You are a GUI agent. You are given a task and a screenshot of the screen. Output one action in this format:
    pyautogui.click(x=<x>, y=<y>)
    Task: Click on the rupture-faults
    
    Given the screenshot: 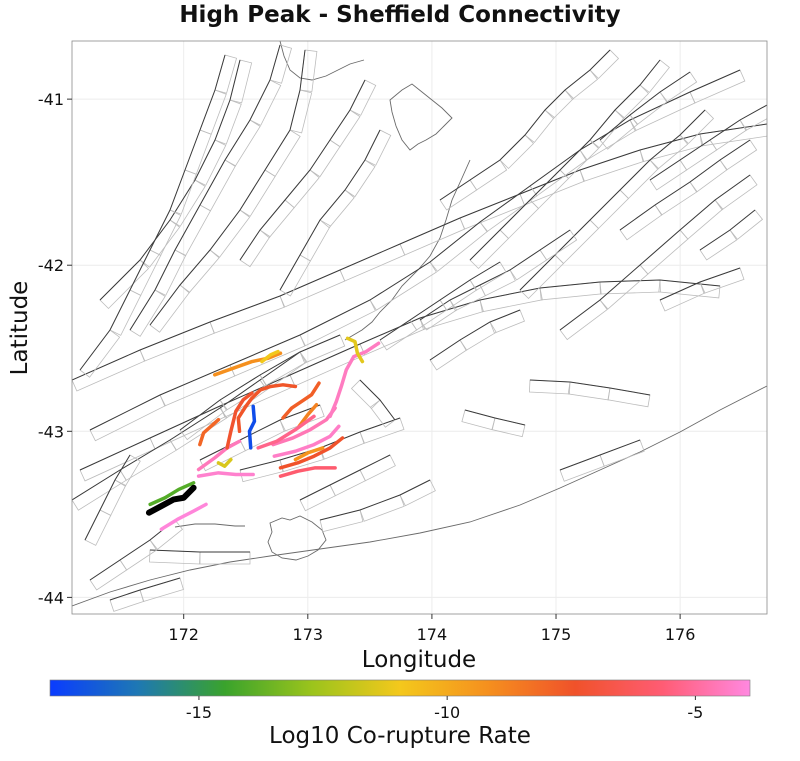 What is the action you would take?
    pyautogui.click(x=264, y=434)
    